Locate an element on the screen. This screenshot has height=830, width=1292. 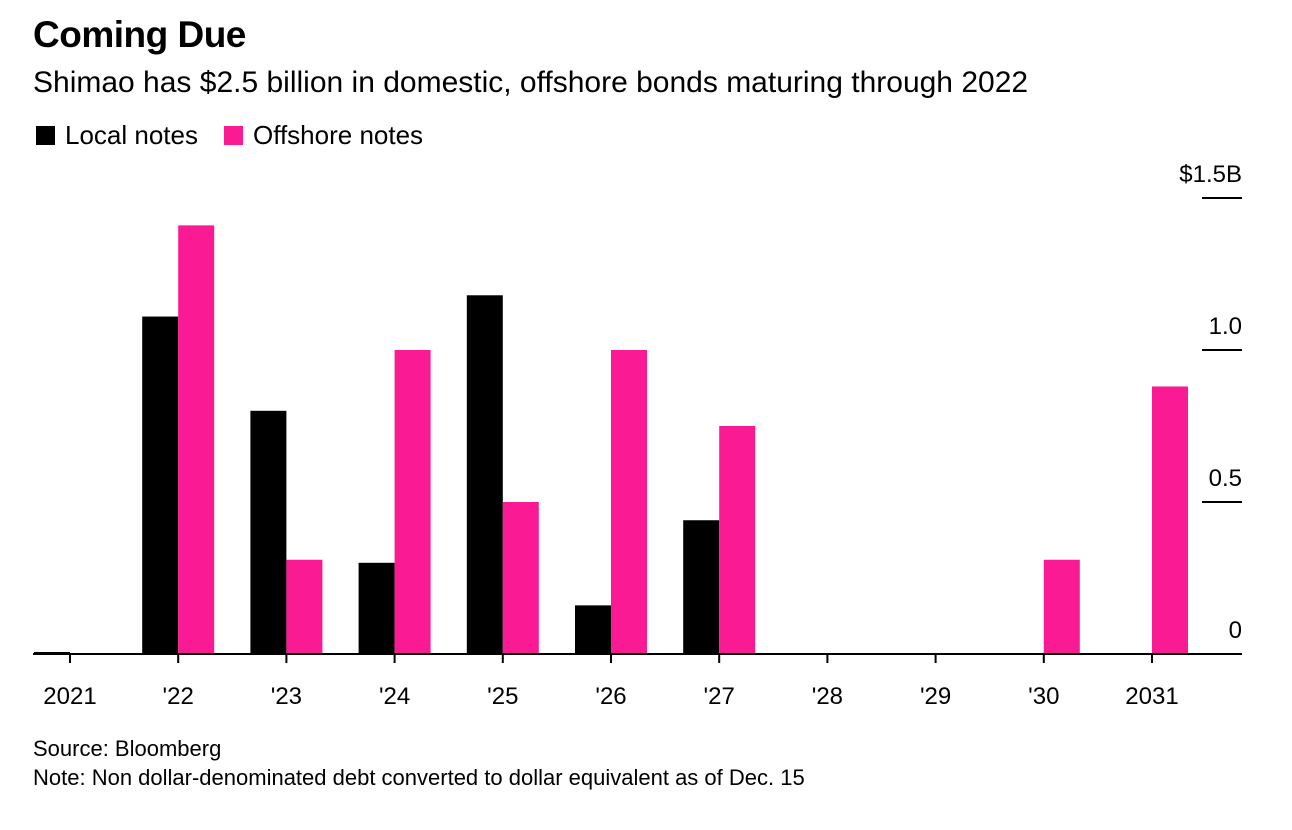
chart-title: Coming Due is located at coordinates (139, 34).